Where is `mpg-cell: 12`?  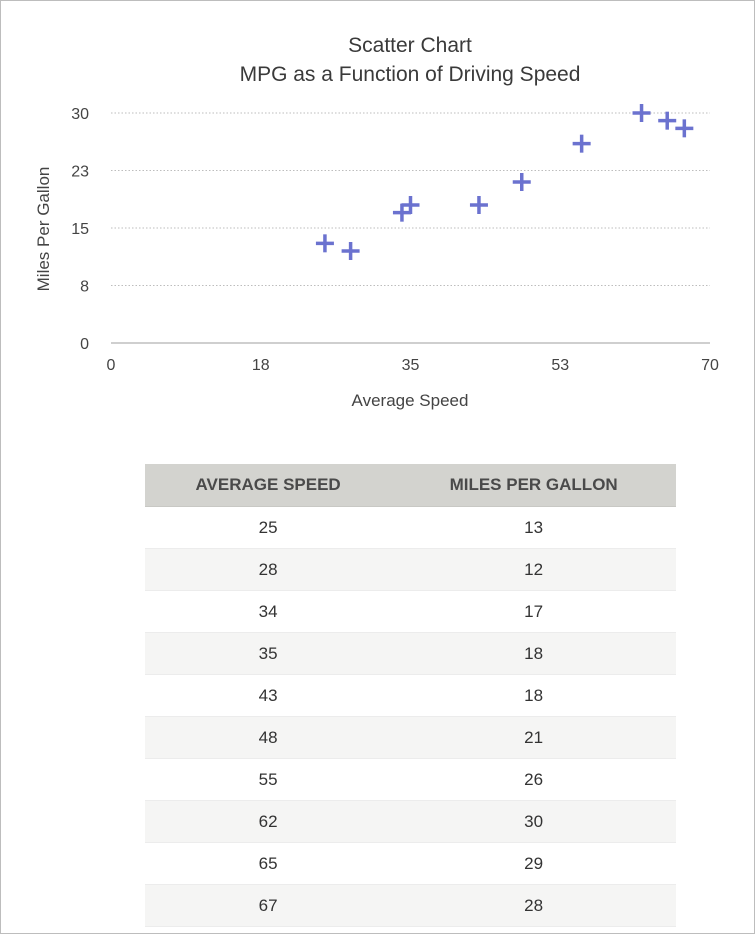 mpg-cell: 12 is located at coordinates (533, 569).